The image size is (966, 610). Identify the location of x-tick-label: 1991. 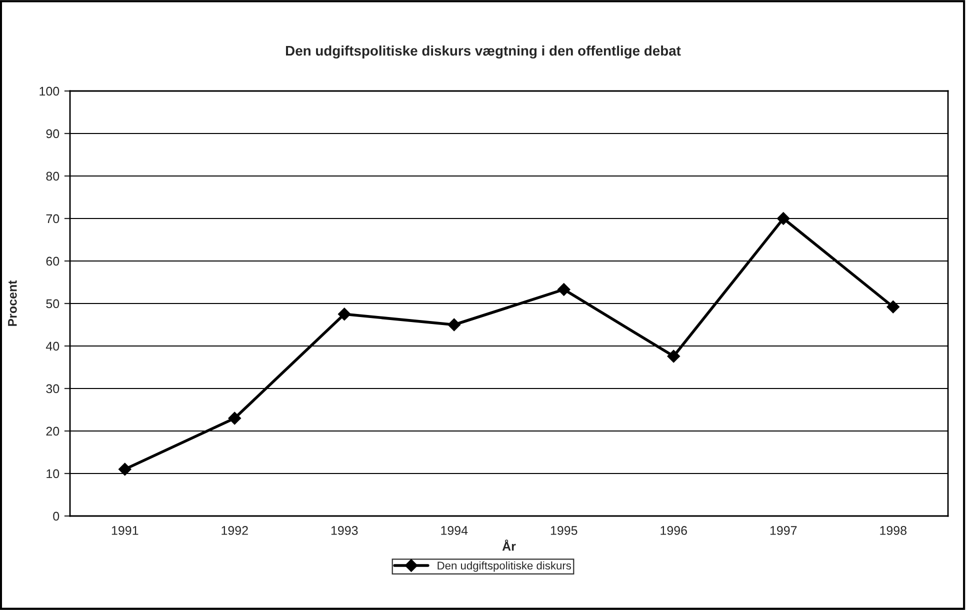
(125, 530).